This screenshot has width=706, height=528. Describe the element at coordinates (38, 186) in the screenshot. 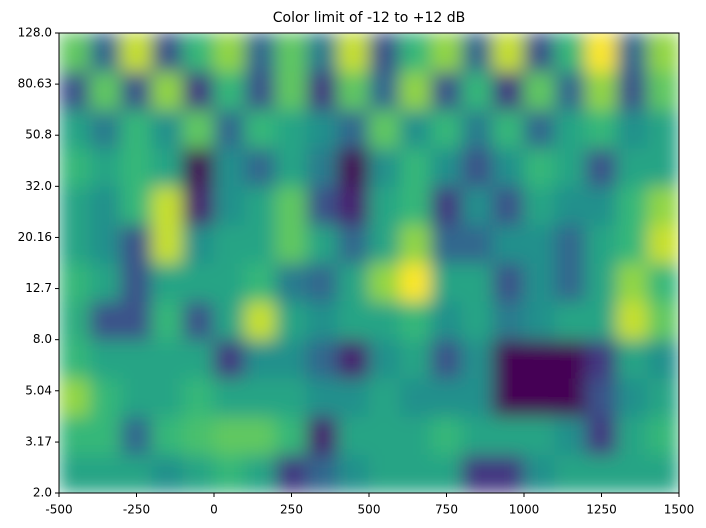

I see `y-tick-label: 32.0` at that location.